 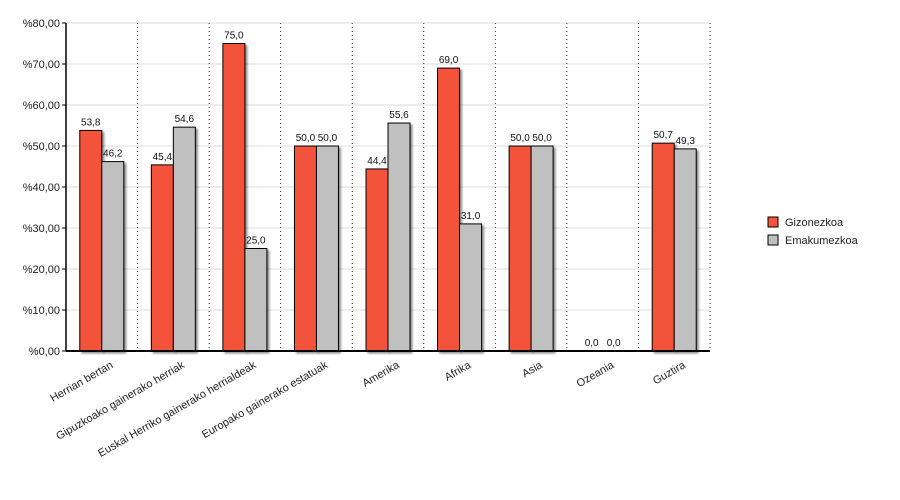 I want to click on x-tick-label: Amerika, so click(x=382, y=374).